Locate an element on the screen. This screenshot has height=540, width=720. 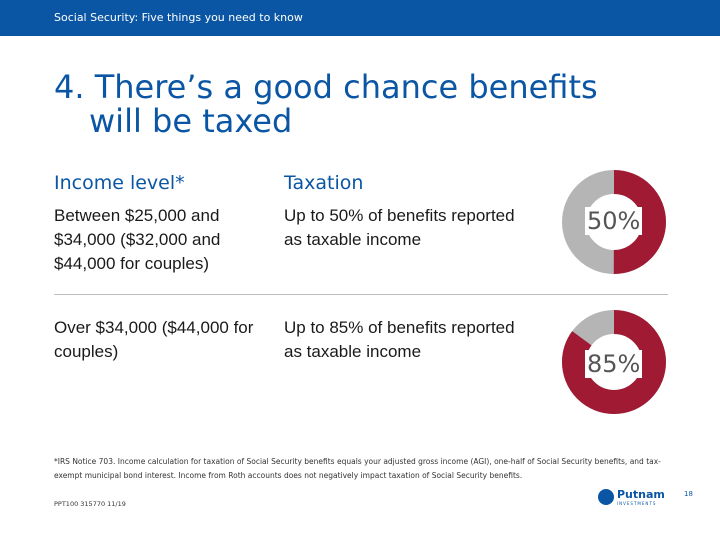
putnam-logo: Putnam INVESTMENTS is located at coordinates (638, 498).